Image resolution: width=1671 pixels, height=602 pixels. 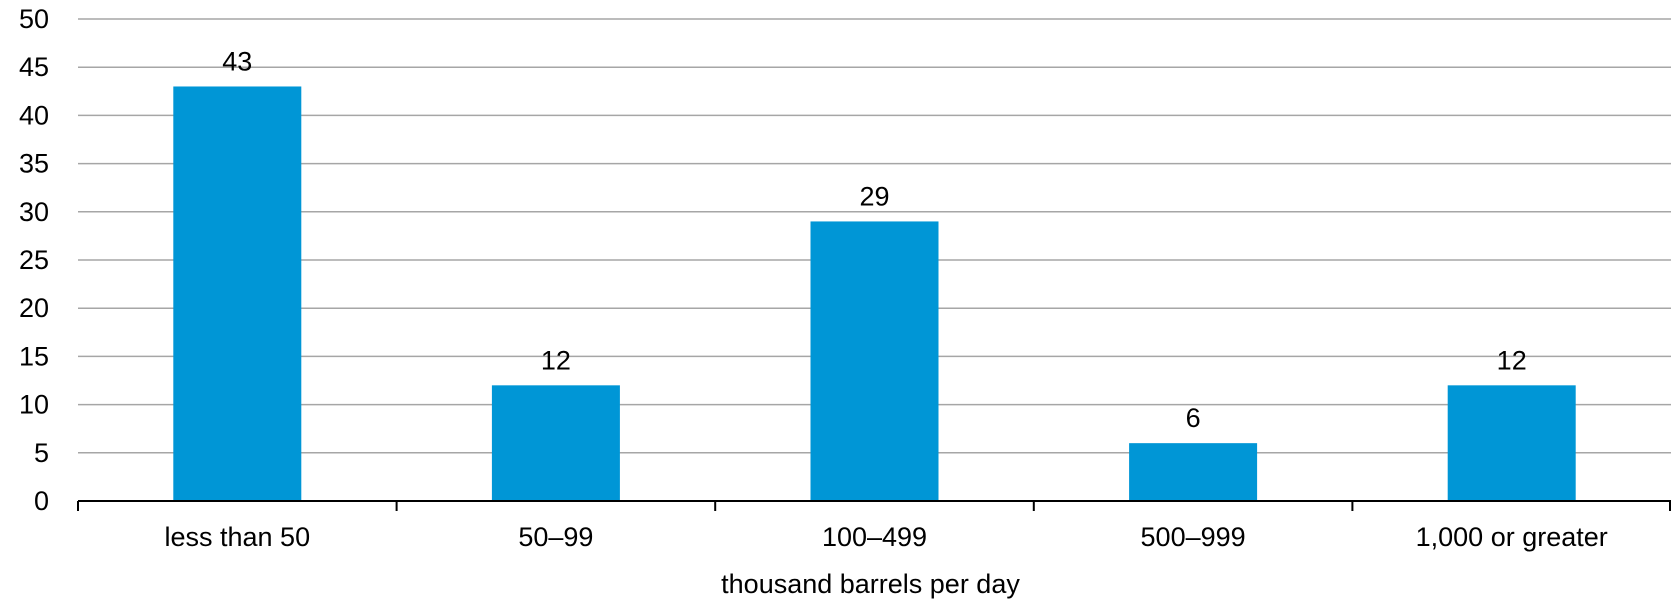 What do you see at coordinates (237, 537) in the screenshot?
I see `x-tick-label: less than 50` at bounding box center [237, 537].